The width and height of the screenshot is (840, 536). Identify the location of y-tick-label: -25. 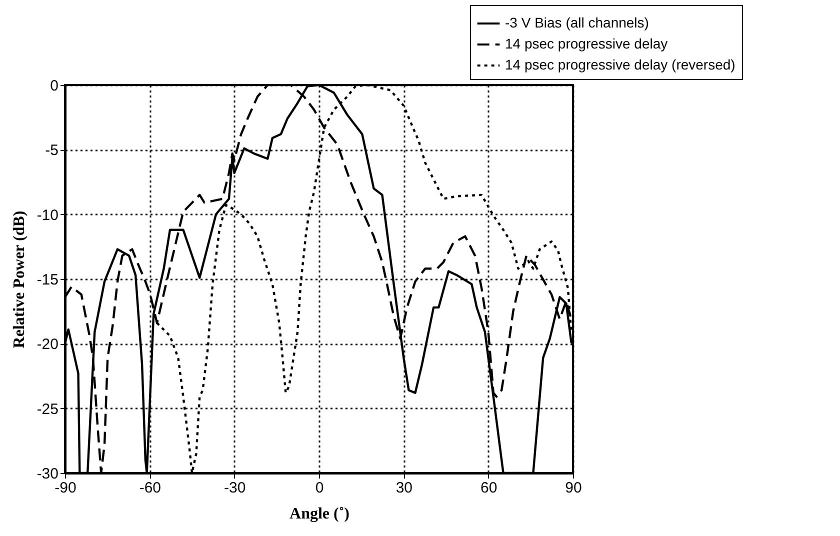
(47, 409).